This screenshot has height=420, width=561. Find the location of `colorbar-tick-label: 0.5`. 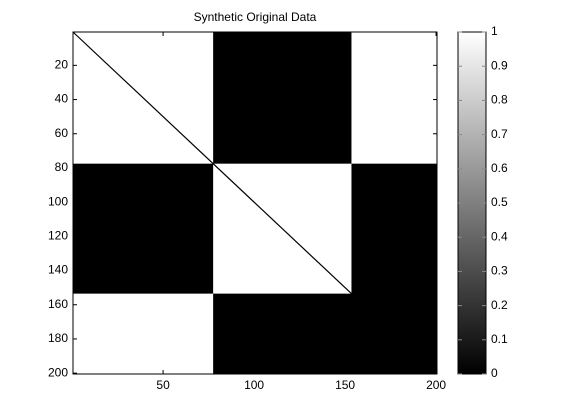

colorbar-tick-label: 0.5 is located at coordinates (499, 202).